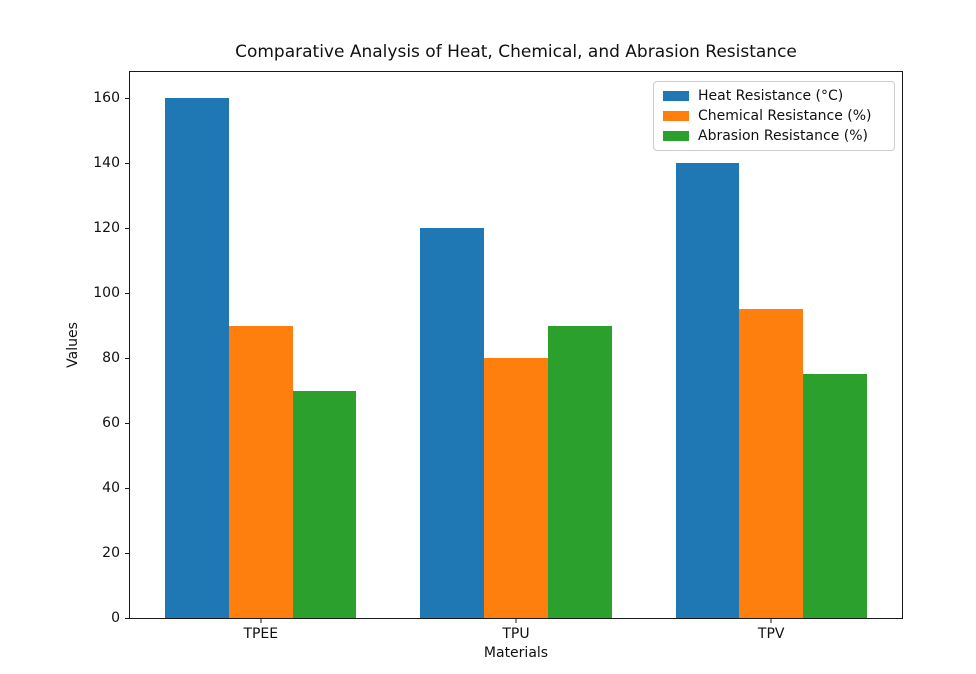 The image size is (976, 674). Describe the element at coordinates (783, 136) in the screenshot. I see `legend-label-abrasion: Abrasion Resistance (%)` at that location.